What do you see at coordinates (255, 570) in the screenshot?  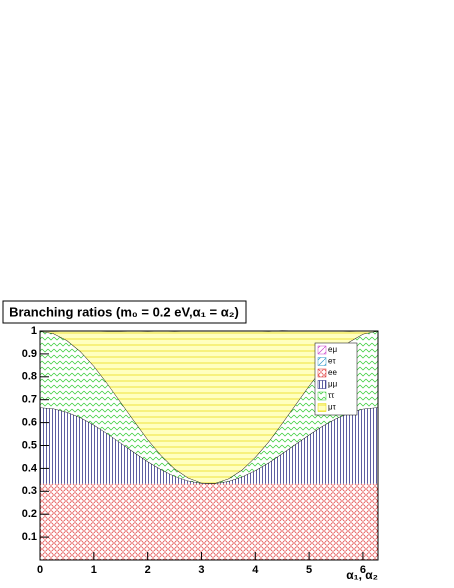 I see `x-tick-label: 4` at bounding box center [255, 570].